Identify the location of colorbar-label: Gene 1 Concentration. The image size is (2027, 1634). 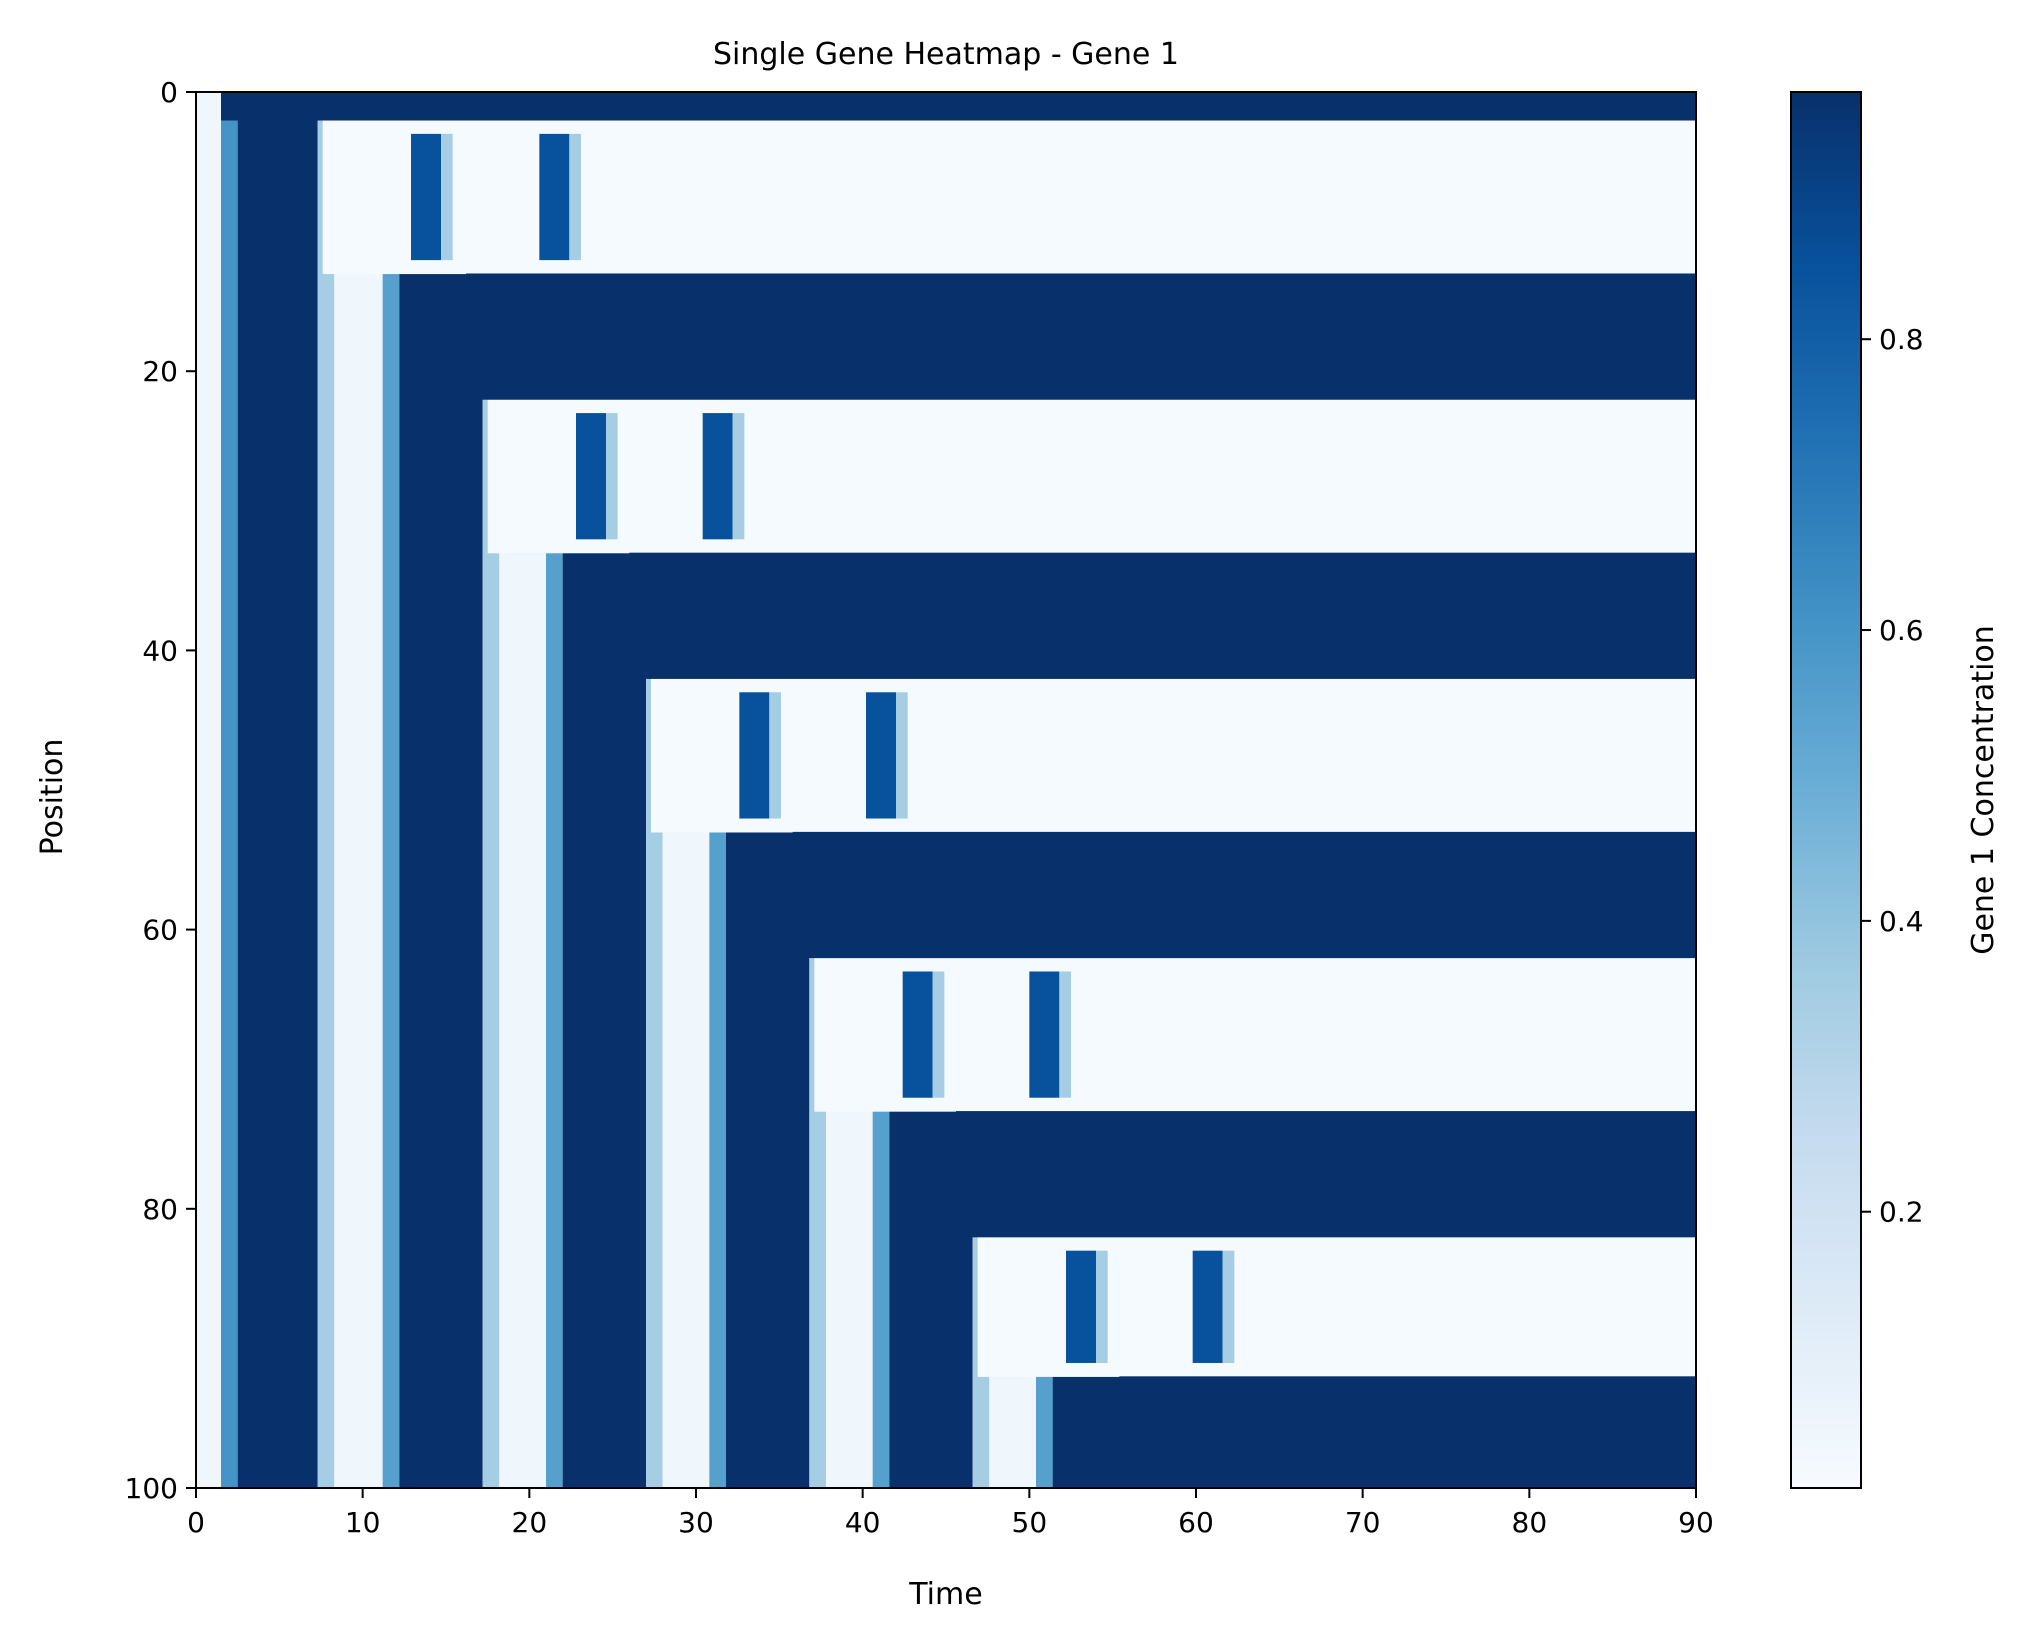
(1983, 790).